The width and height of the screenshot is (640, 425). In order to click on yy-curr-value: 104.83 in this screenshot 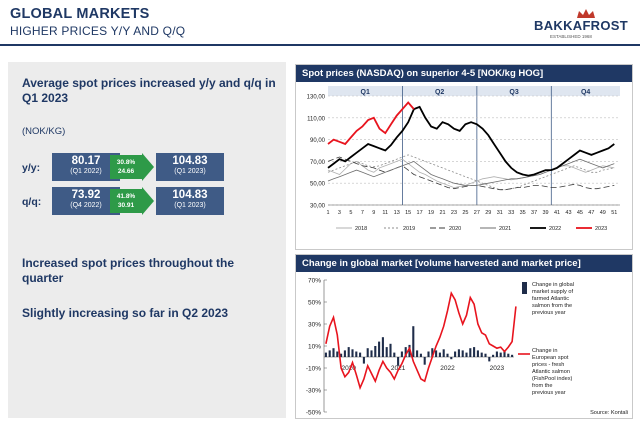, I will do `click(190, 161)`.